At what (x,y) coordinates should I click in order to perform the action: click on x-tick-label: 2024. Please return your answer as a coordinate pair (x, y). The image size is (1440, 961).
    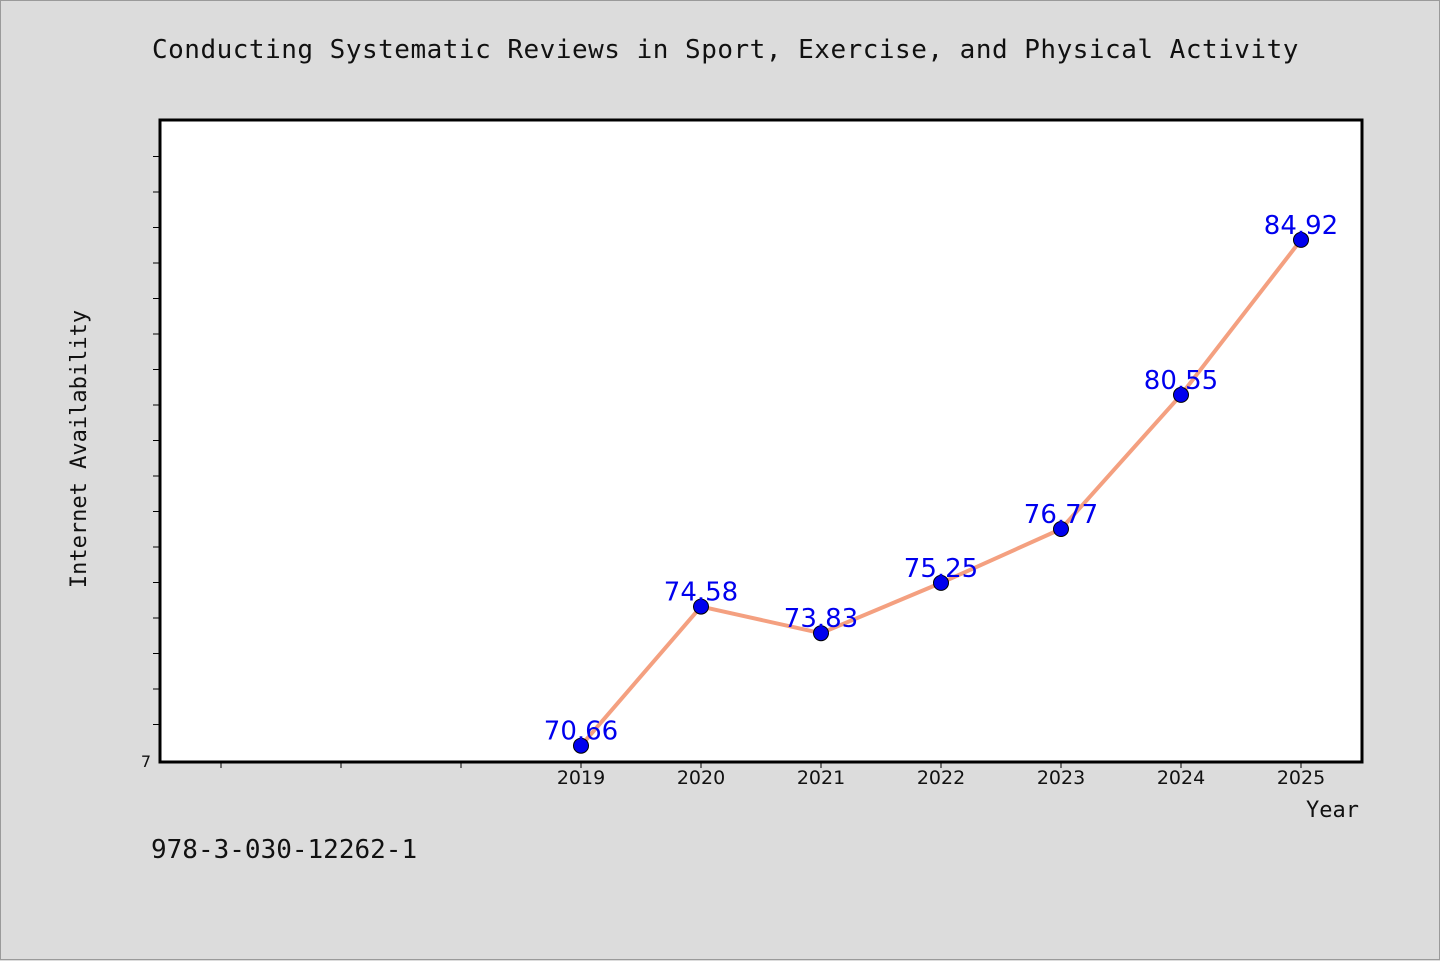
    Looking at the image, I should click on (1181, 778).